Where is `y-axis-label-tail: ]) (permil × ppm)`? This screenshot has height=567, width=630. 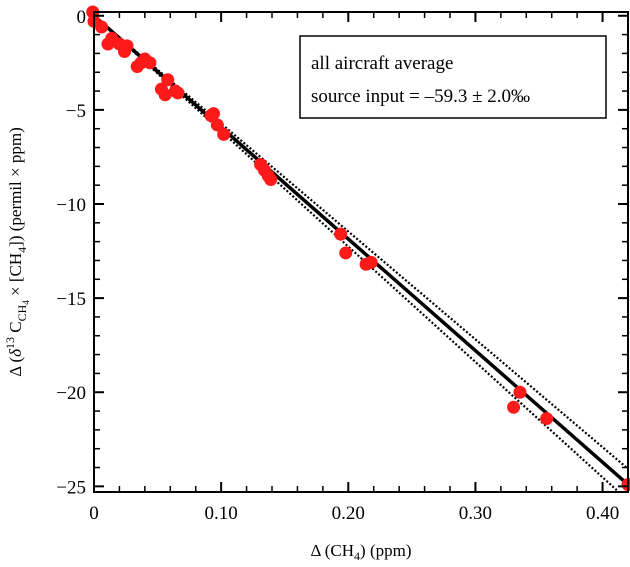
y-axis-label-tail: ]) (permil × ppm) is located at coordinates (15, 187).